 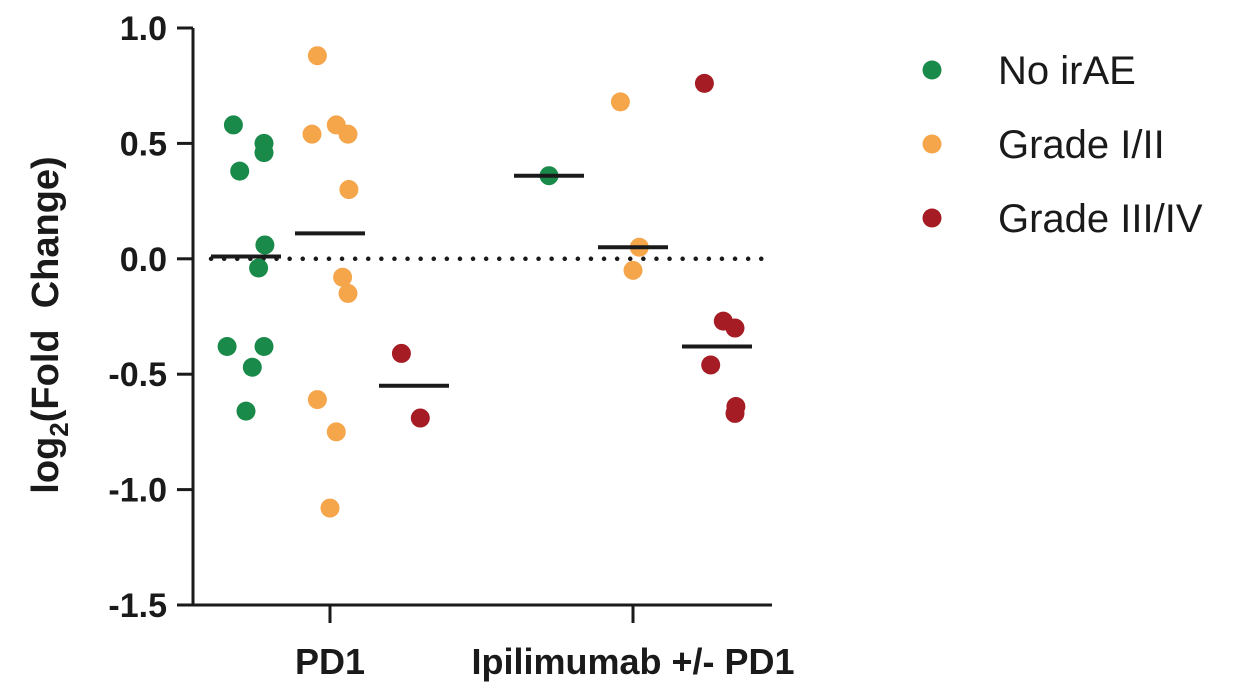 What do you see at coordinates (137, 606) in the screenshot?
I see `y-tick-label: -1.5` at bounding box center [137, 606].